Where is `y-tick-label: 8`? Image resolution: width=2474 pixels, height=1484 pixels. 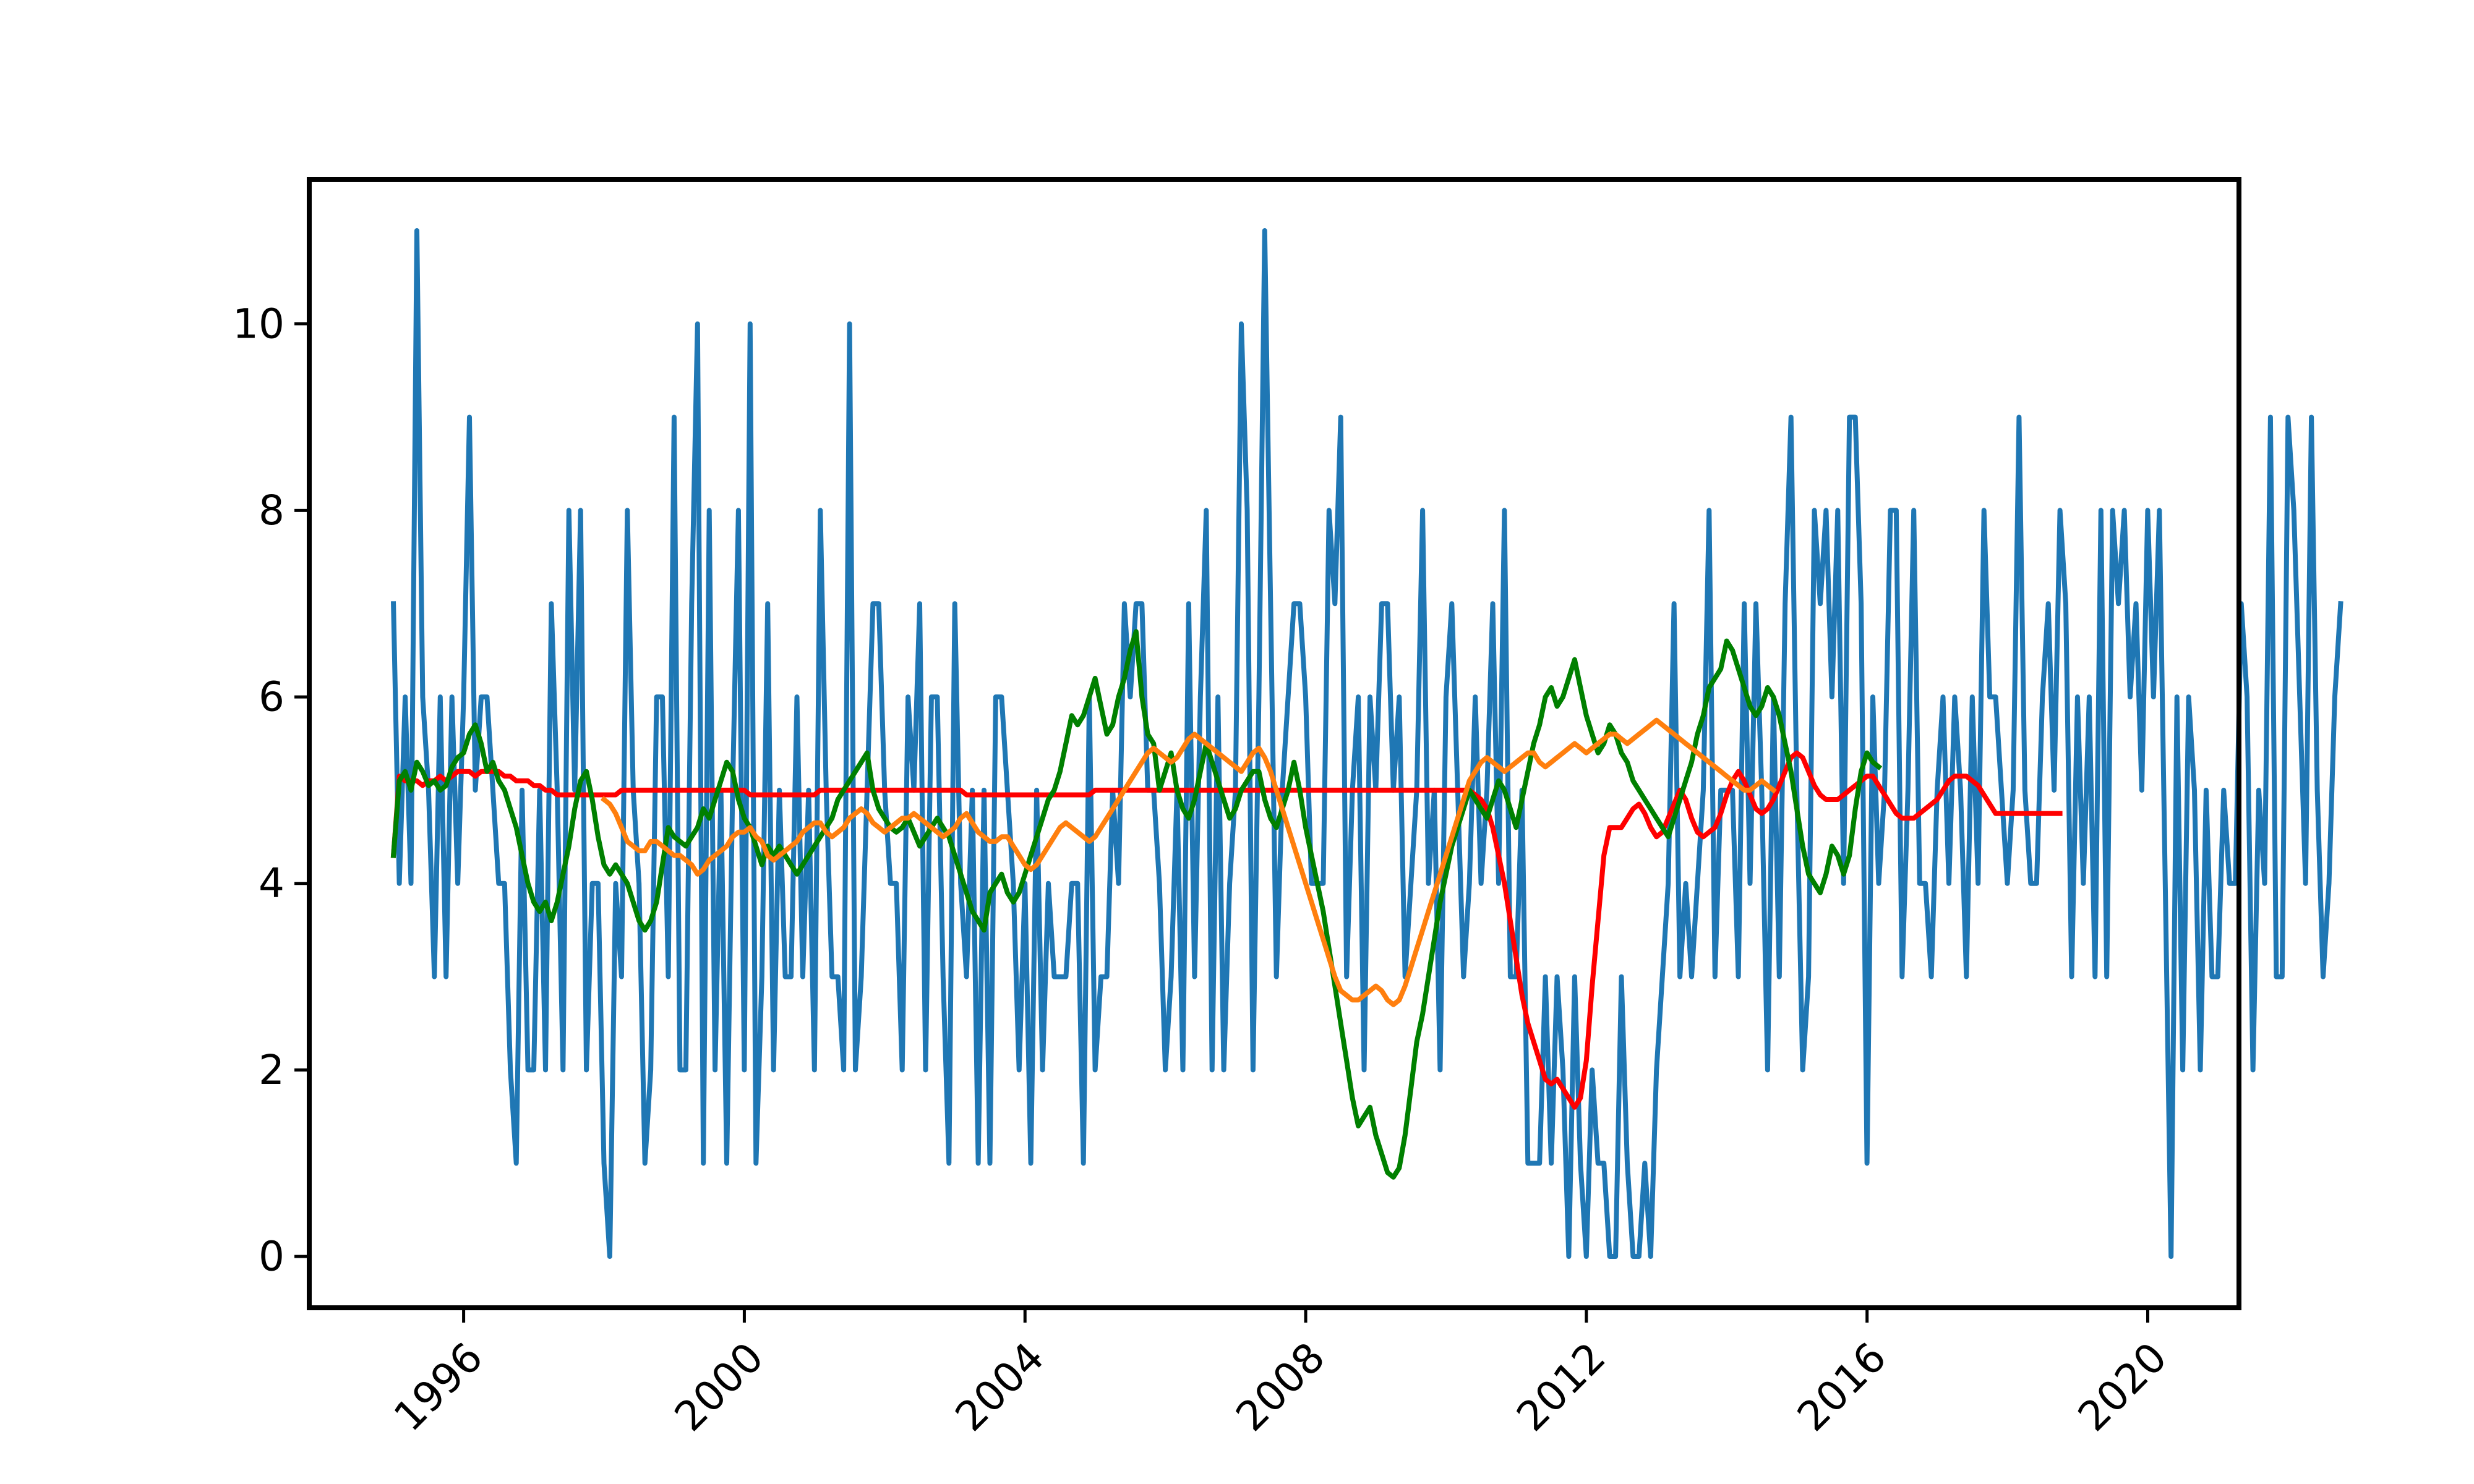
y-tick-label: 8 is located at coordinates (272, 510).